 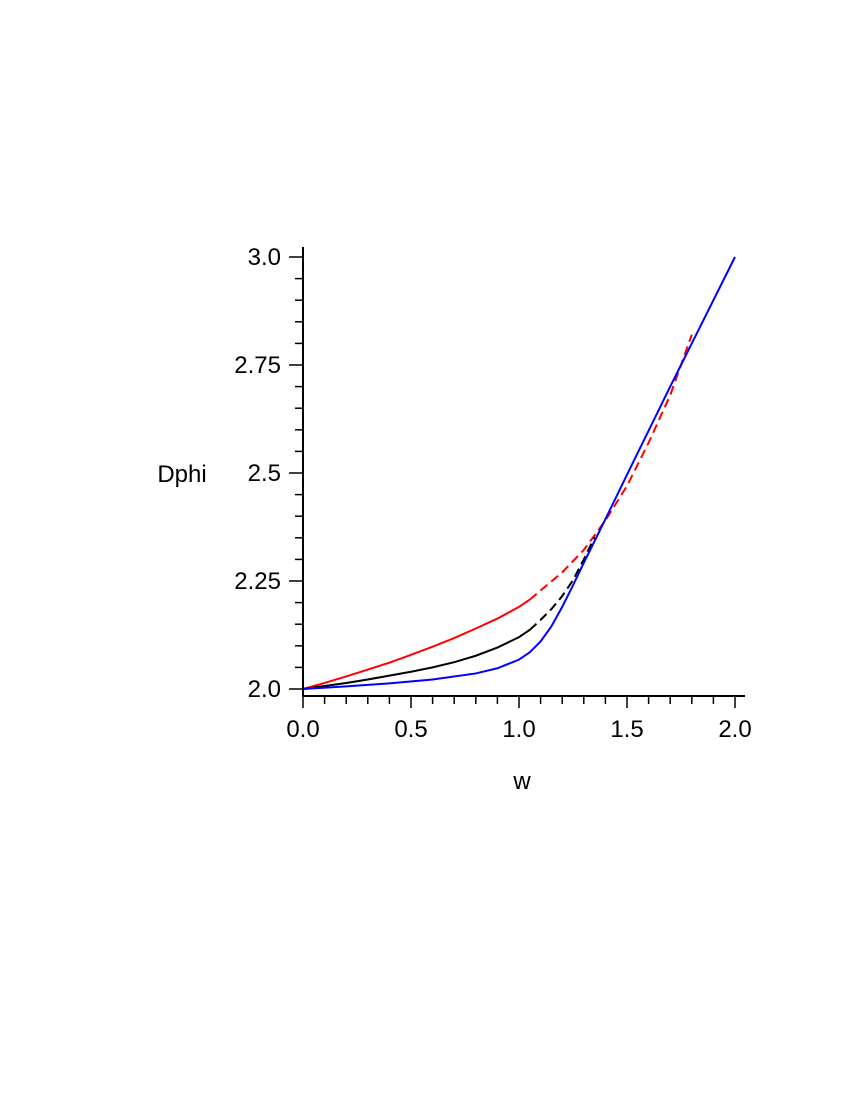 I want to click on y-tick-label: 2.5, so click(x=264, y=473).